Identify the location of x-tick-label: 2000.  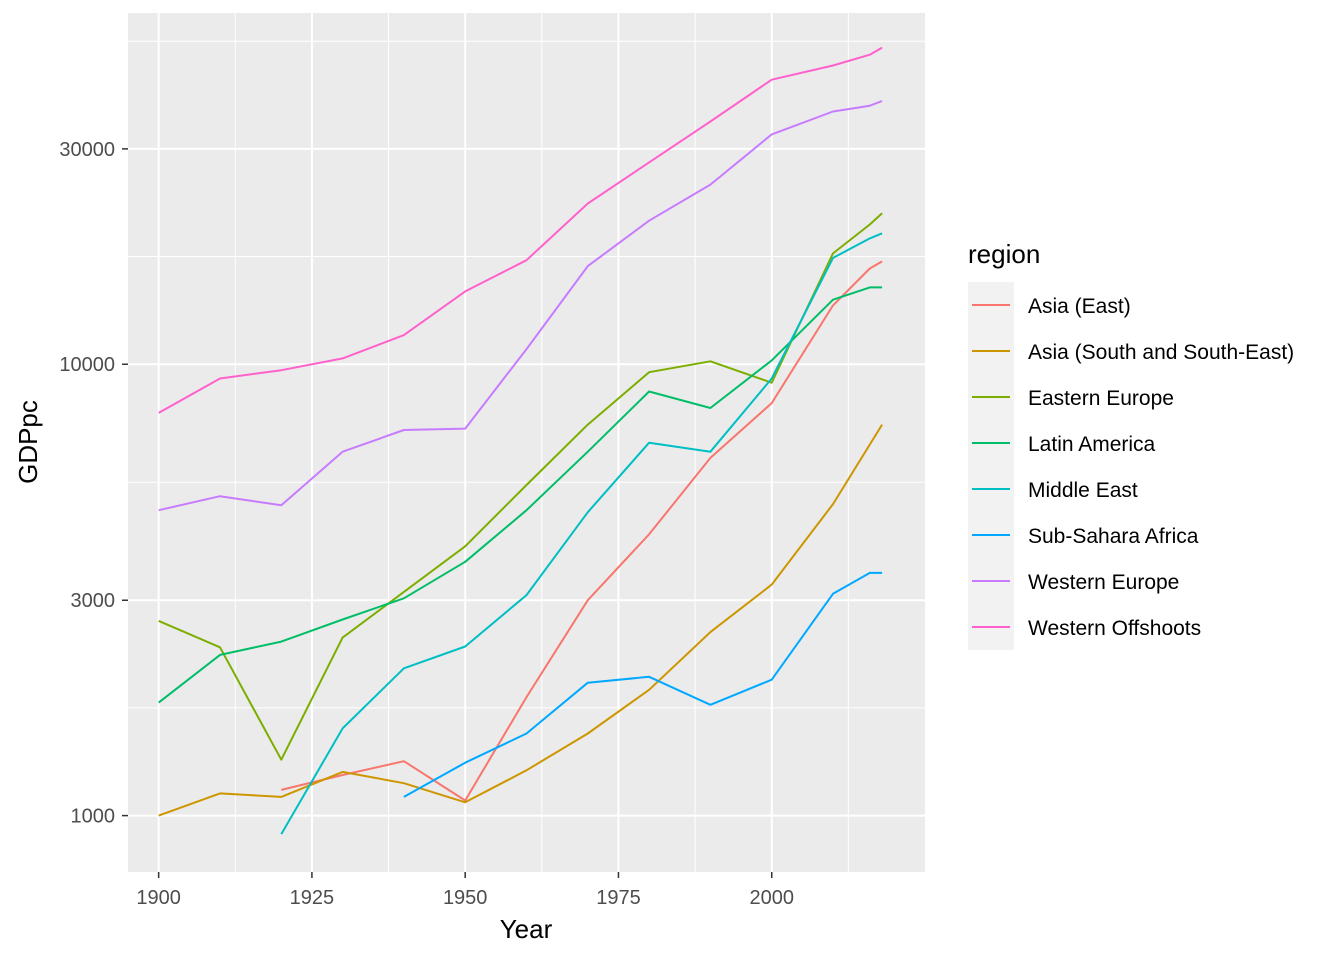
(771, 898).